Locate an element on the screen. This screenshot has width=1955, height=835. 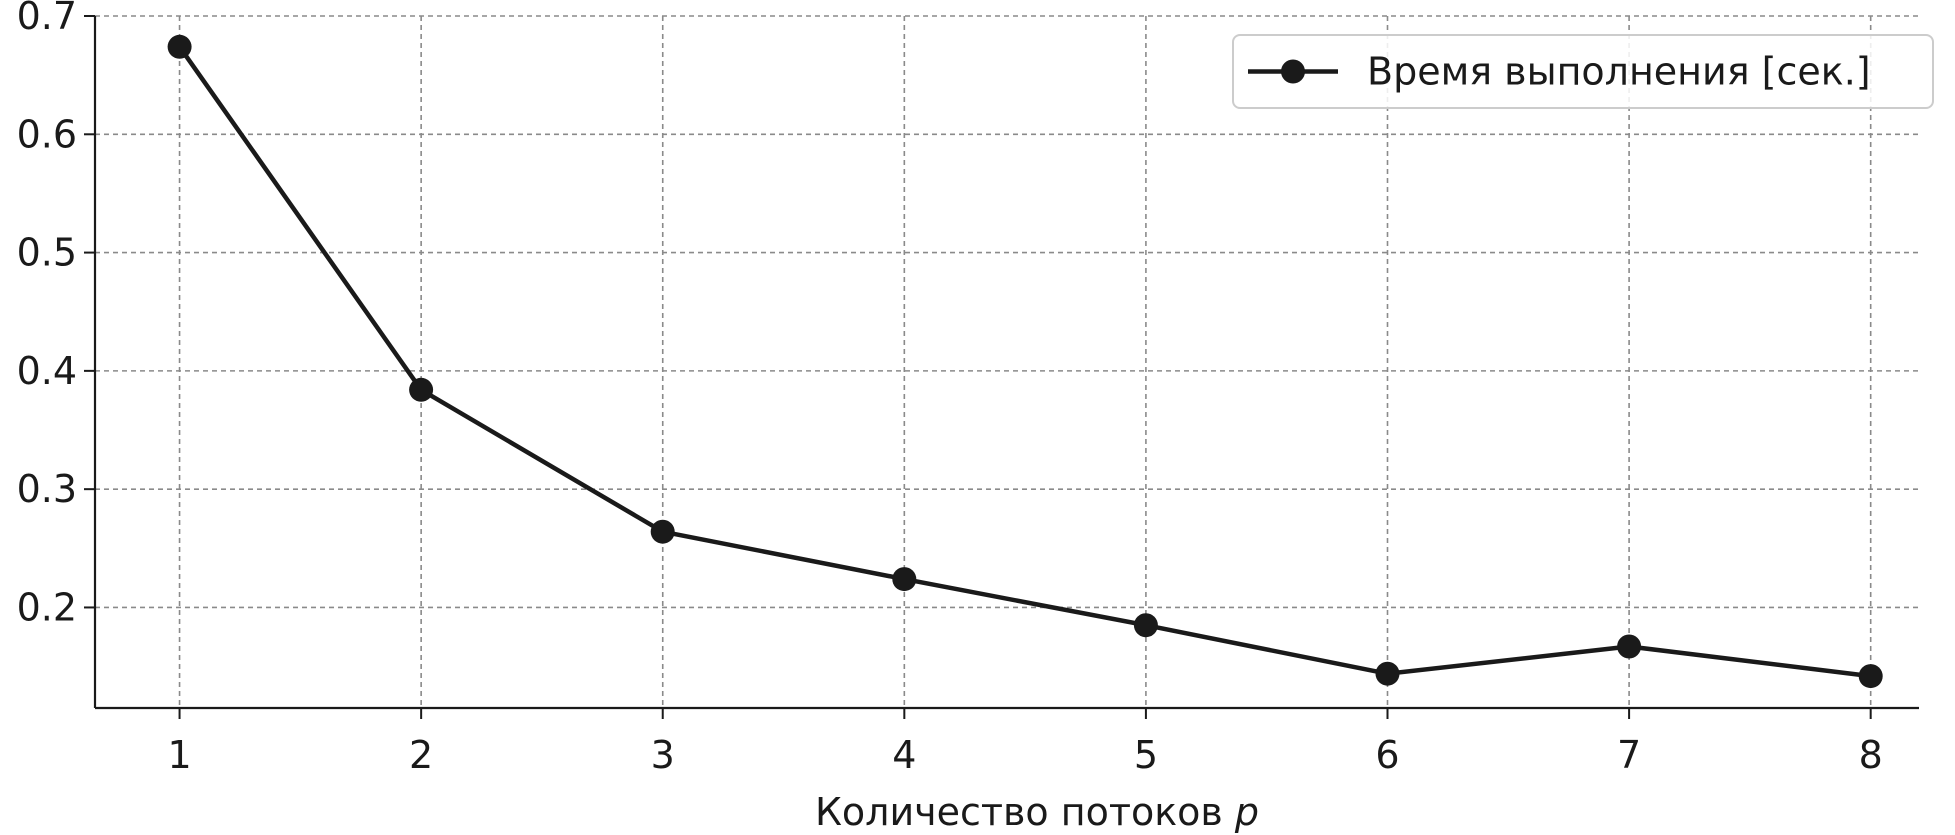
axis-labels: Количество потоков p is located at coordinates (1037, 812).